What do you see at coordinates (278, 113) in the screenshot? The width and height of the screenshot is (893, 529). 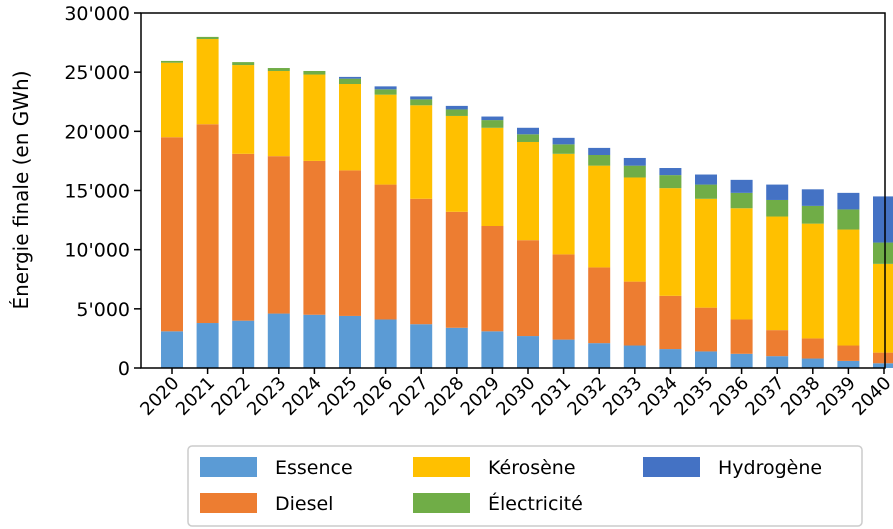 I see `bar-kérosène-2023` at bounding box center [278, 113].